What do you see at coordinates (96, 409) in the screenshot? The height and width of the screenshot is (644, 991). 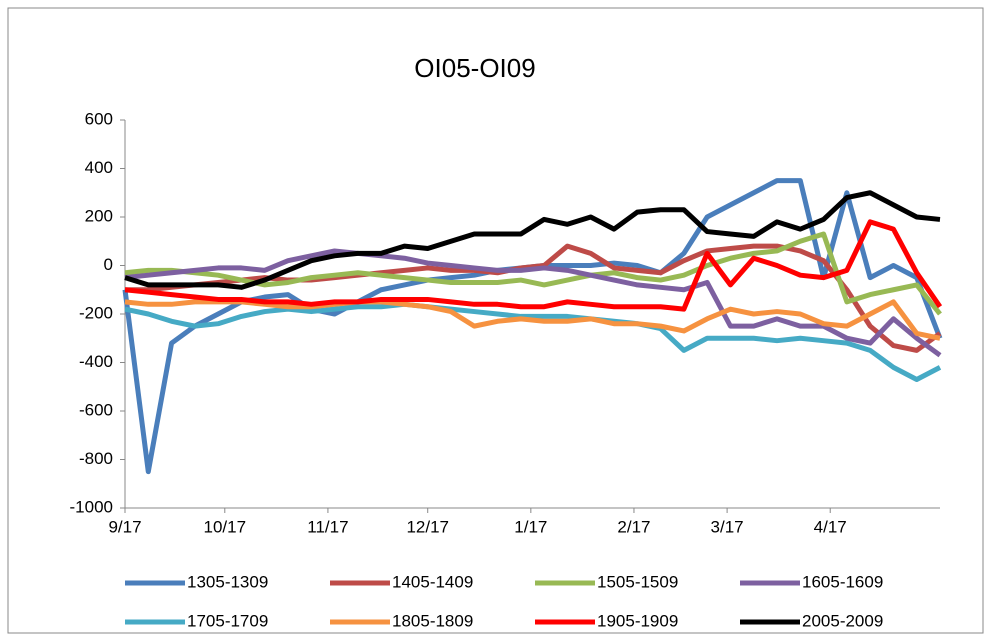 I see `y-tick-label: -600` at bounding box center [96, 409].